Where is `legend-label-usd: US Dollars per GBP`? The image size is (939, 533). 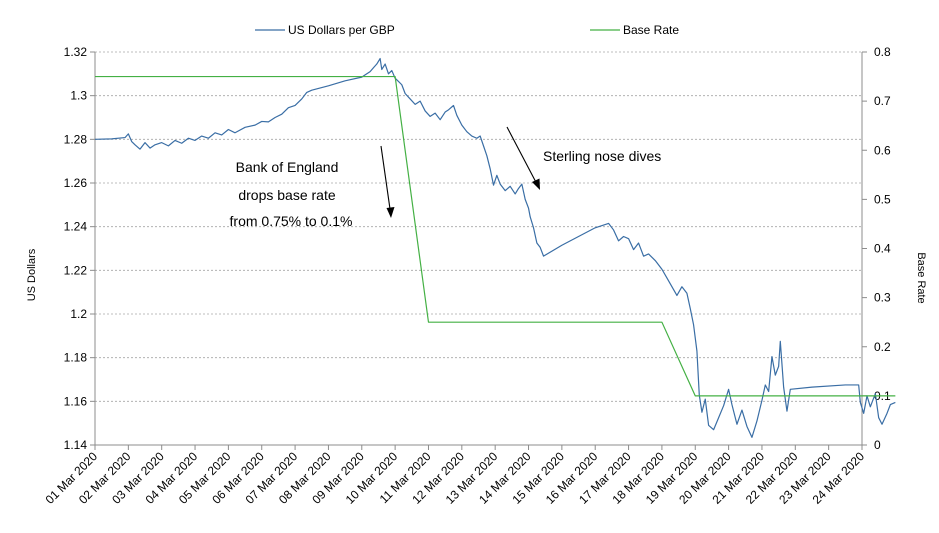
legend-label-usd: US Dollars per GBP is located at coordinates (341, 30).